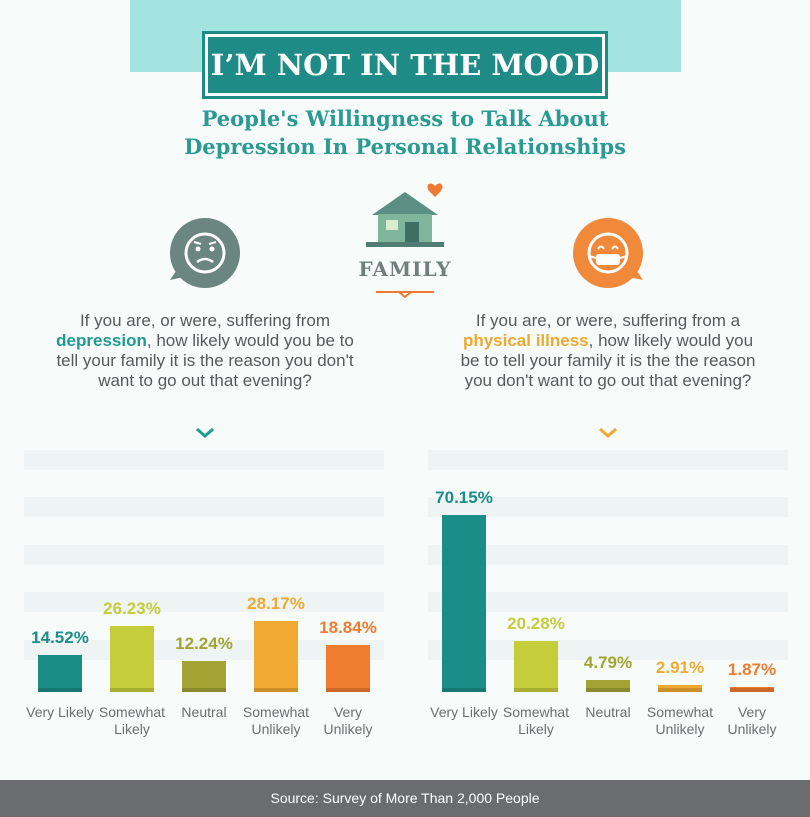  Describe the element at coordinates (464, 498) in the screenshot. I see `value-label: 70.15%` at that location.